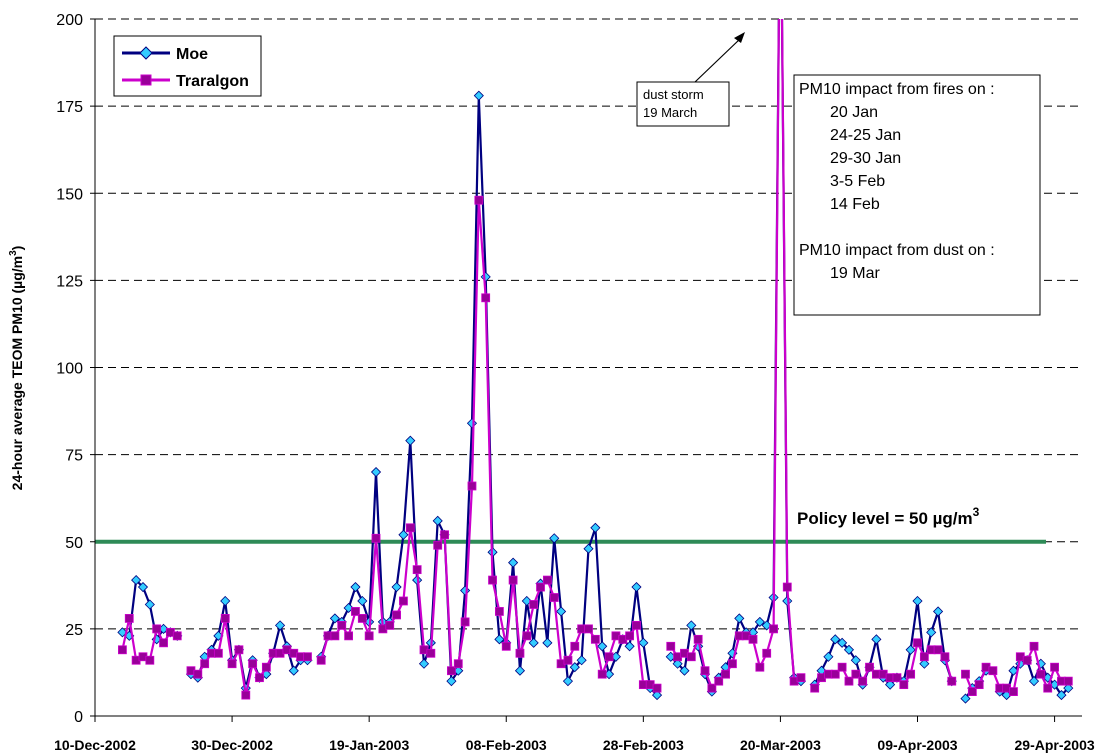  I want to click on y-tick-175: 175, so click(69, 107).